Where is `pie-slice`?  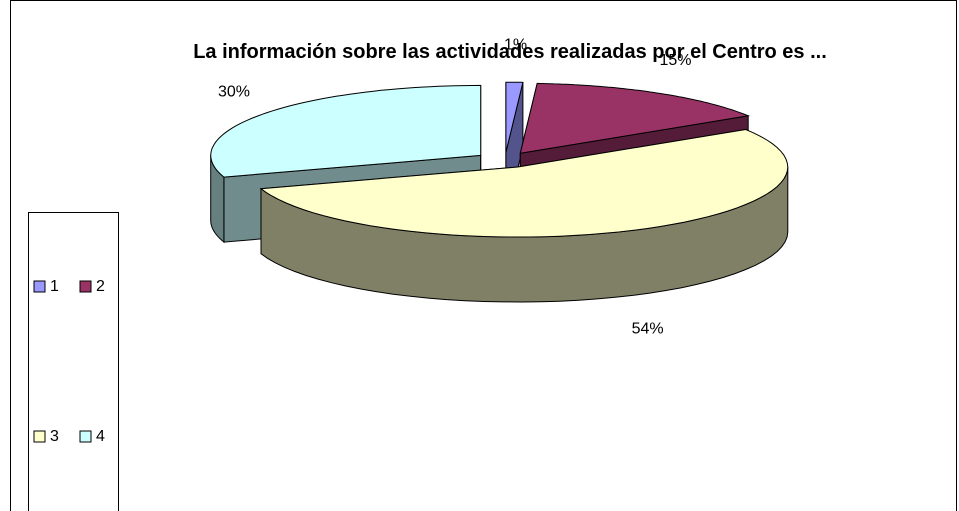 pie-slice is located at coordinates (514, 149).